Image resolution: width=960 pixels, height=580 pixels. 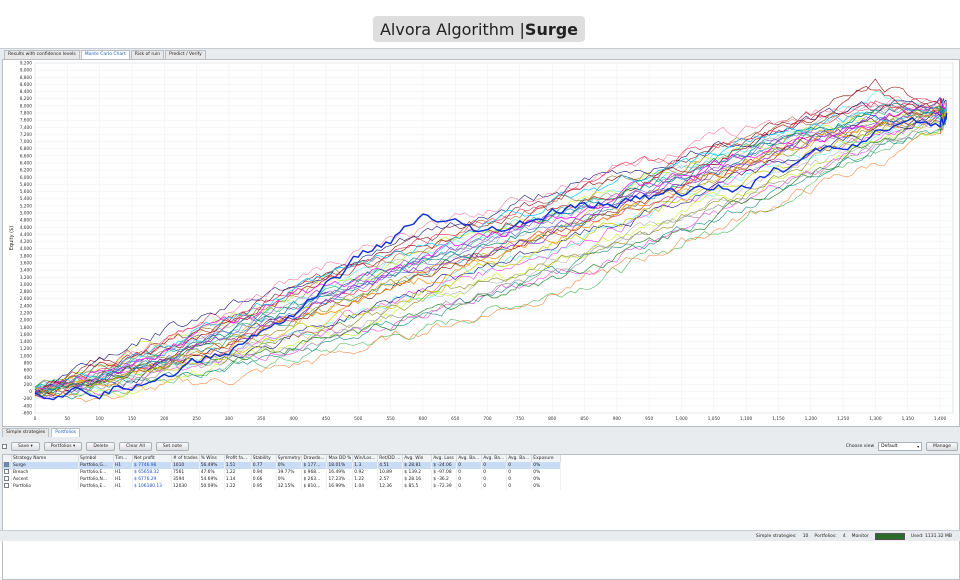 What do you see at coordinates (293, 419) in the screenshot?
I see `x-tick-label: 400` at bounding box center [293, 419].